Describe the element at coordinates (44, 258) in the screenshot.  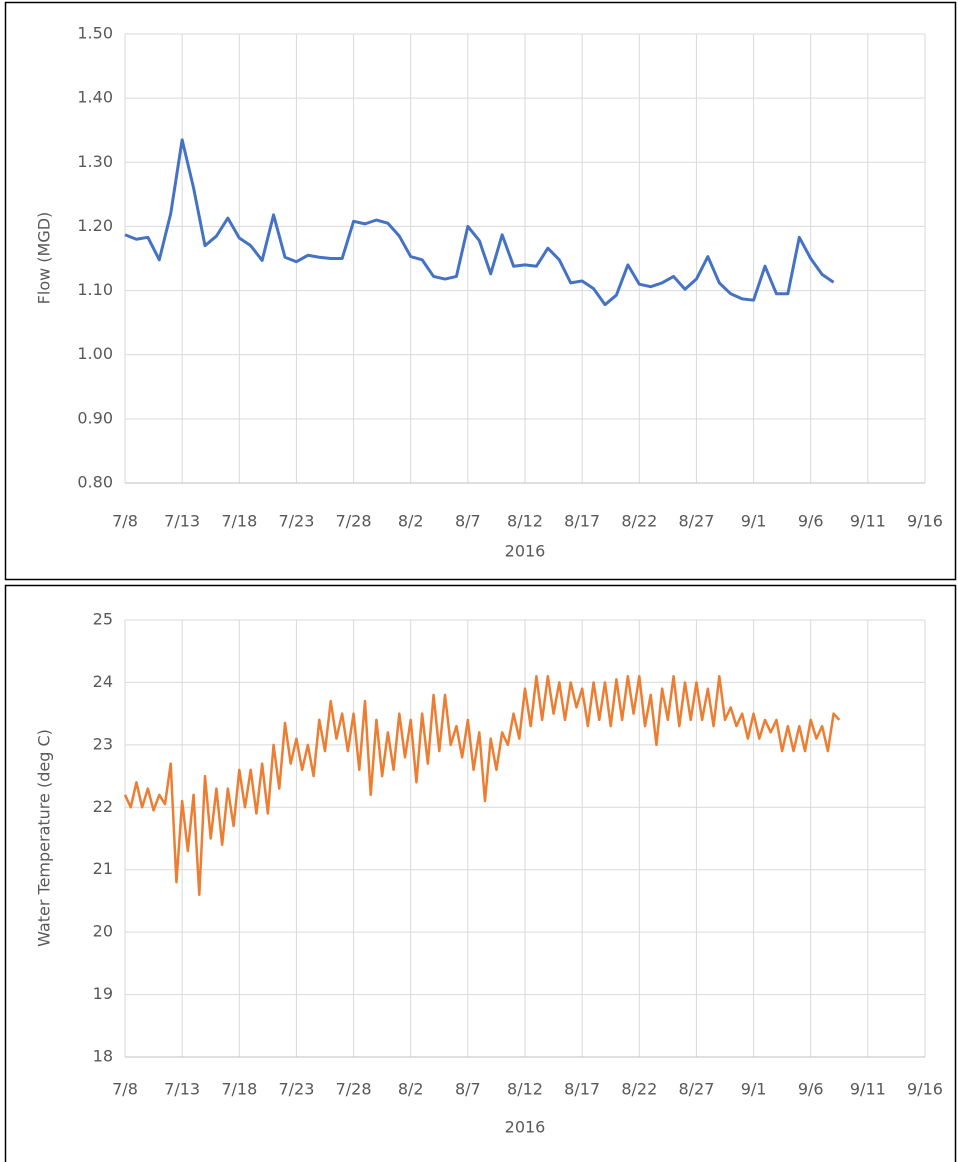
I see `y-axis-title: Flow (MGD)` at that location.